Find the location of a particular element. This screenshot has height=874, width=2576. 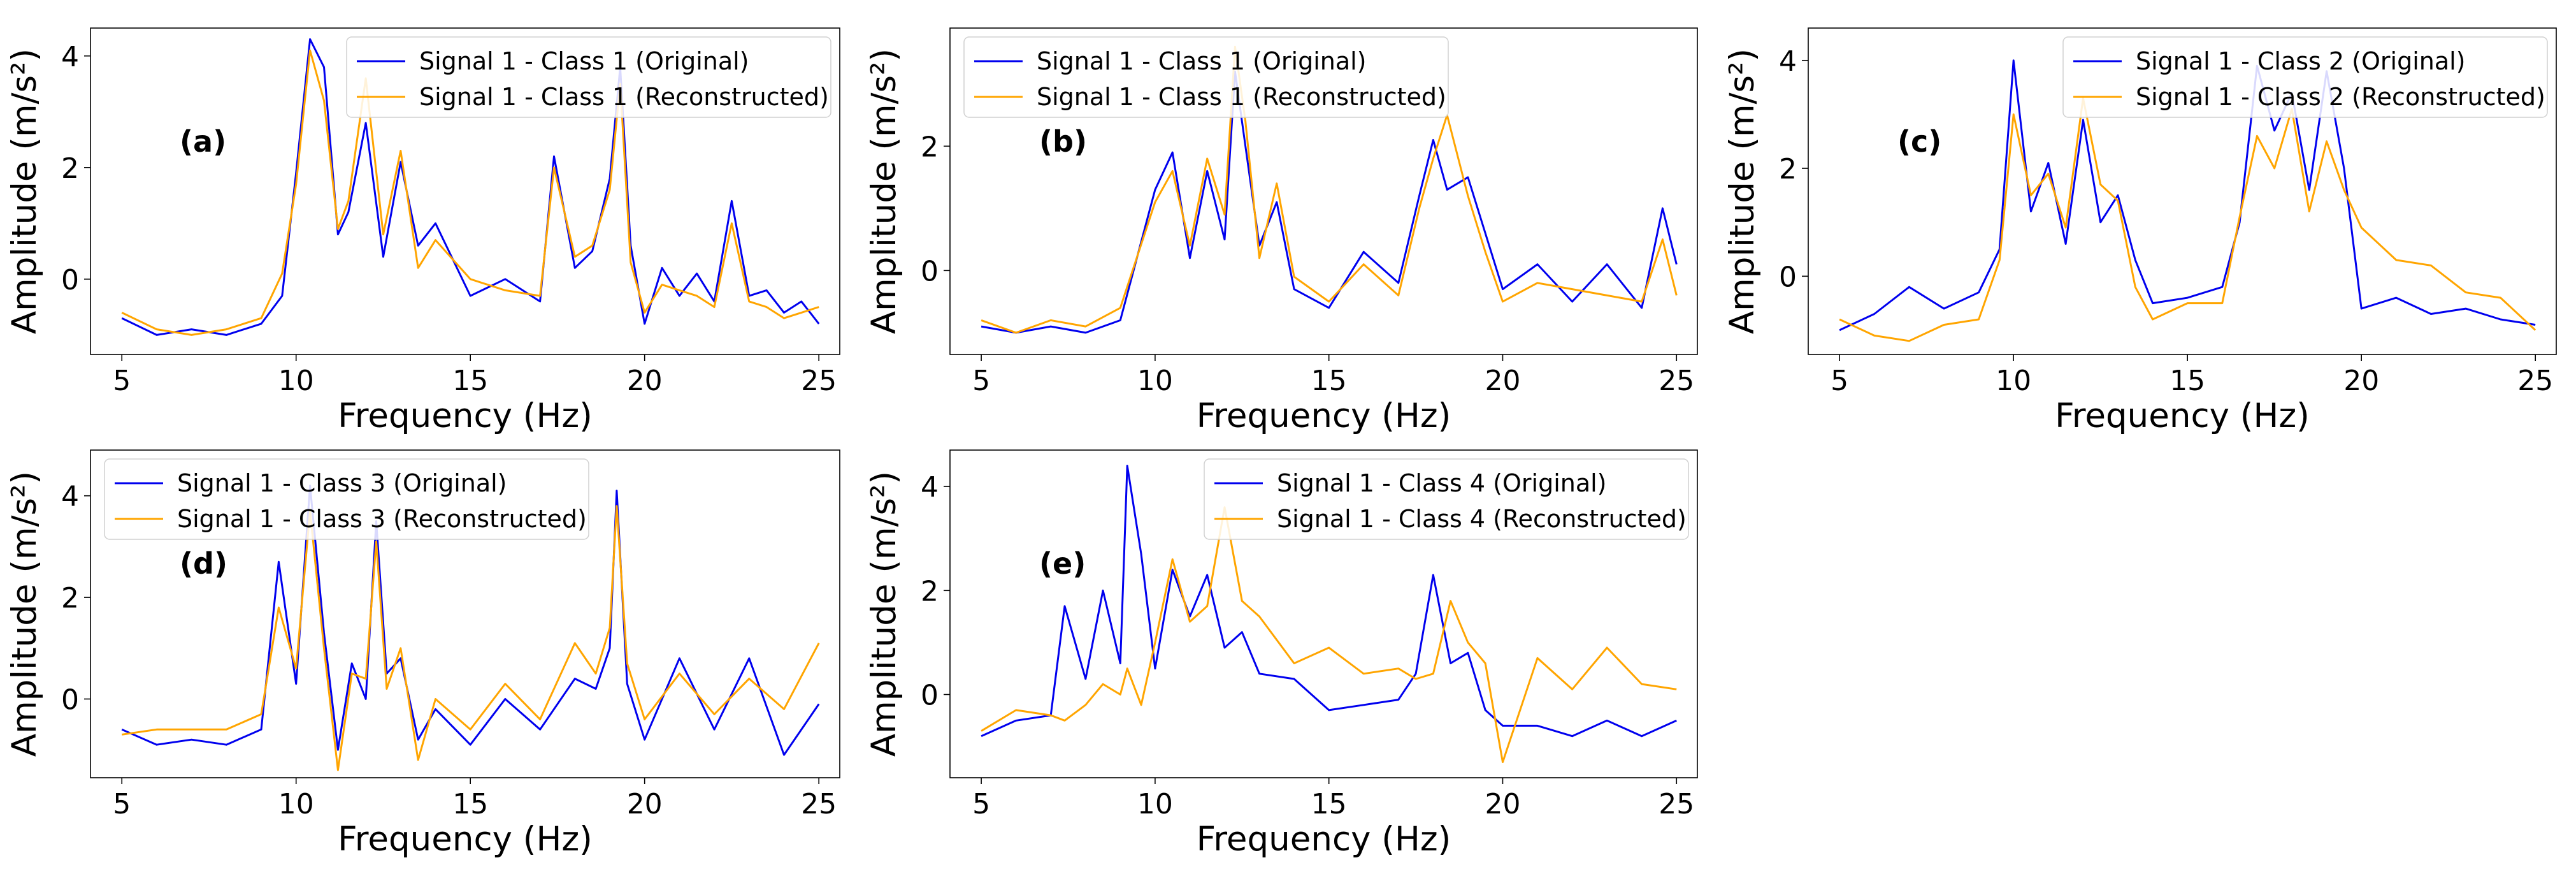

legend-entry: Signal 1 - Class 2 (Reconstructed) is located at coordinates (2340, 97).